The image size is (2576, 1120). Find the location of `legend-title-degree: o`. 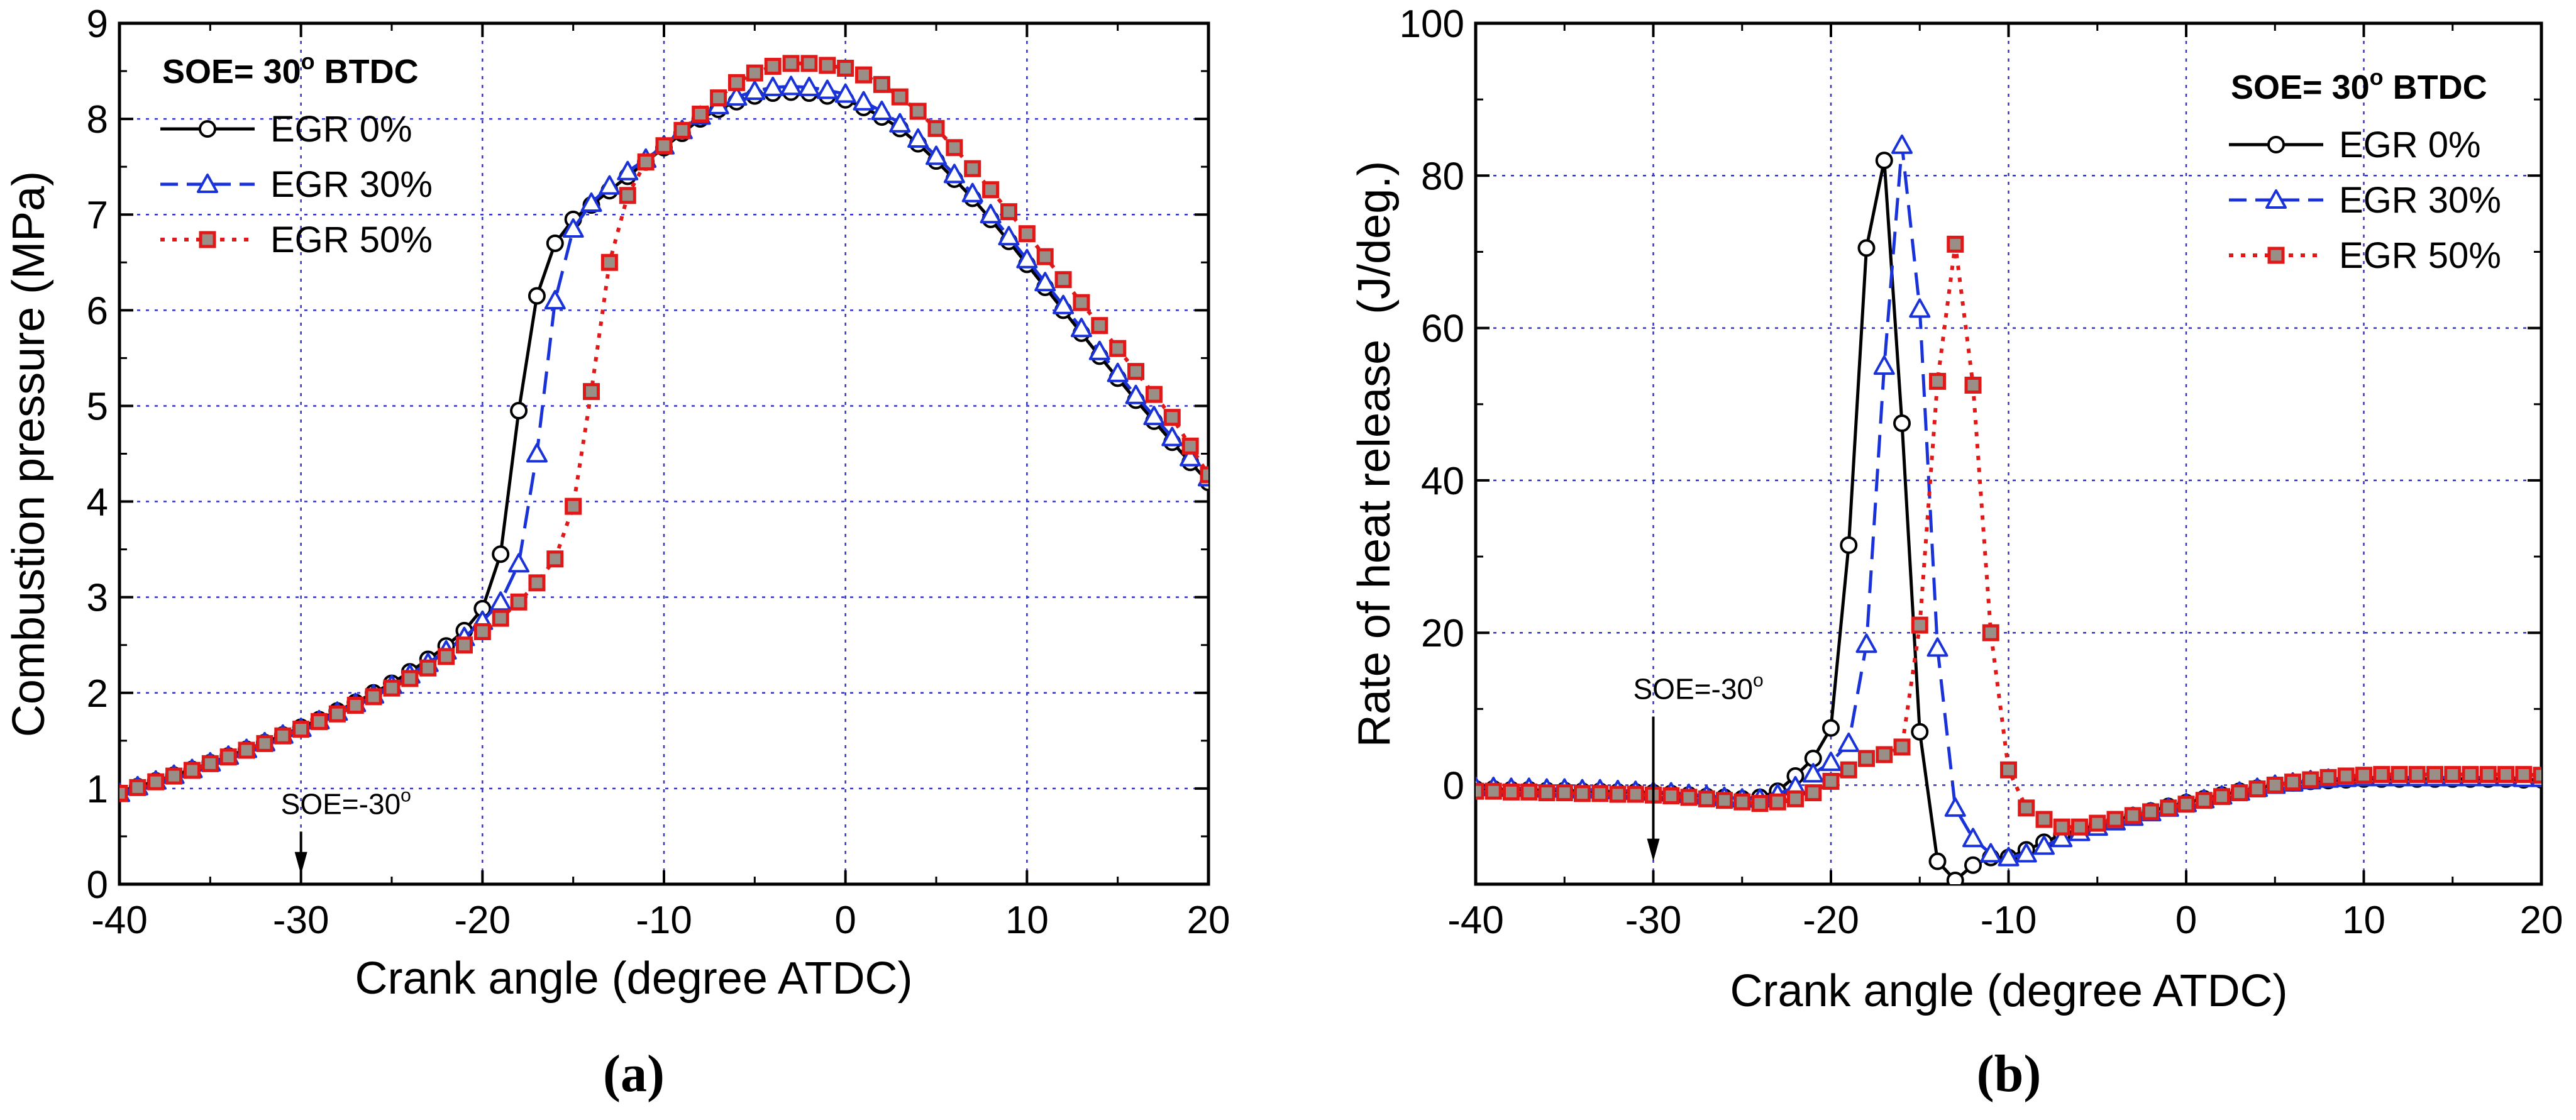

legend-title-degree: o is located at coordinates (2377, 77).